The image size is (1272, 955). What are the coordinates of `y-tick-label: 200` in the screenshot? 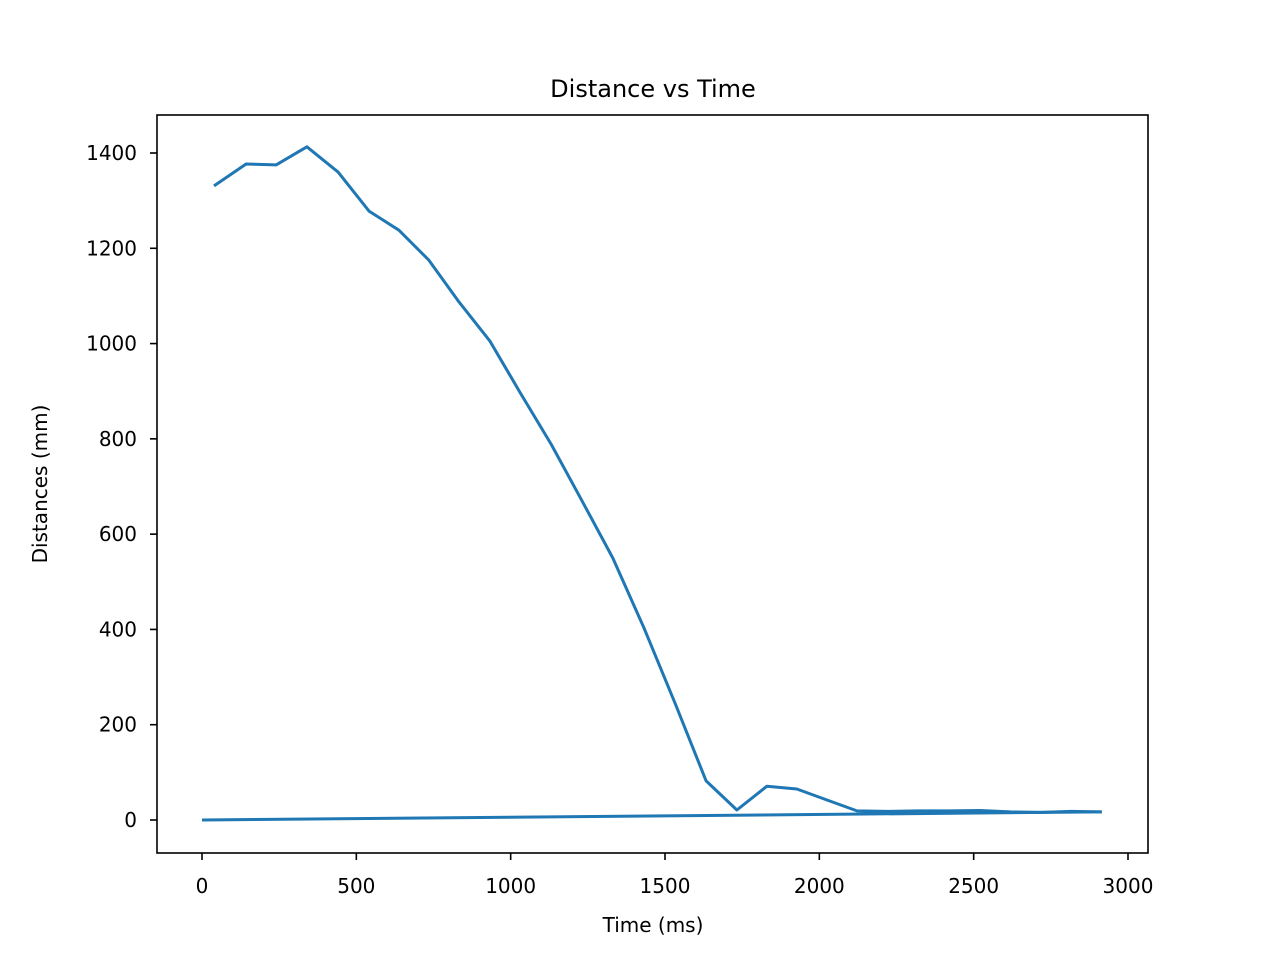 It's located at (118, 725).